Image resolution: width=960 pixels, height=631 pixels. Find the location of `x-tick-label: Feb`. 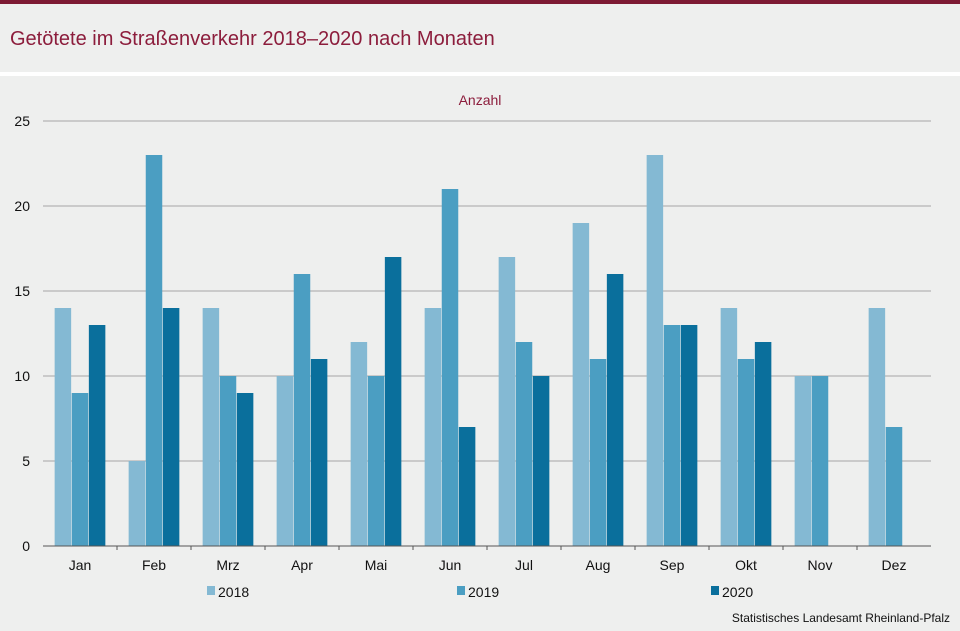

x-tick-label: Feb is located at coordinates (154, 565).